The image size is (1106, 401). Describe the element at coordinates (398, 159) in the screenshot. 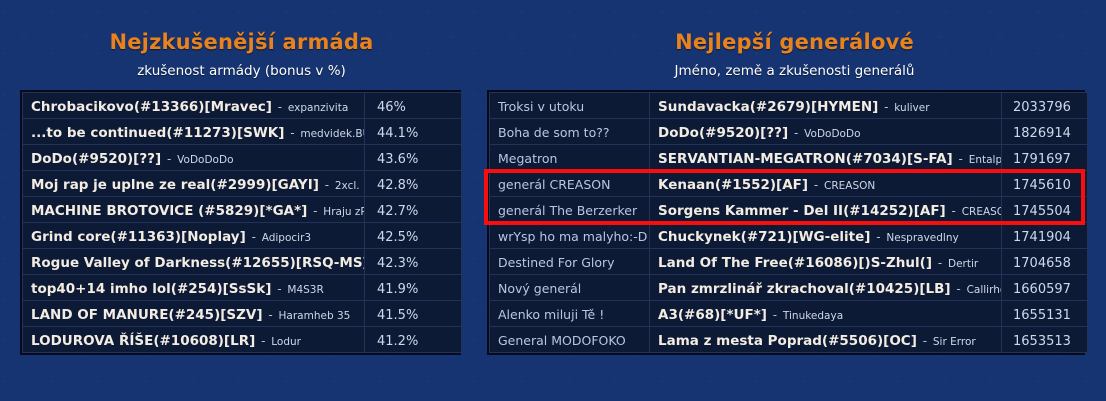

I see `army-bonus-value: 43.6%` at that location.